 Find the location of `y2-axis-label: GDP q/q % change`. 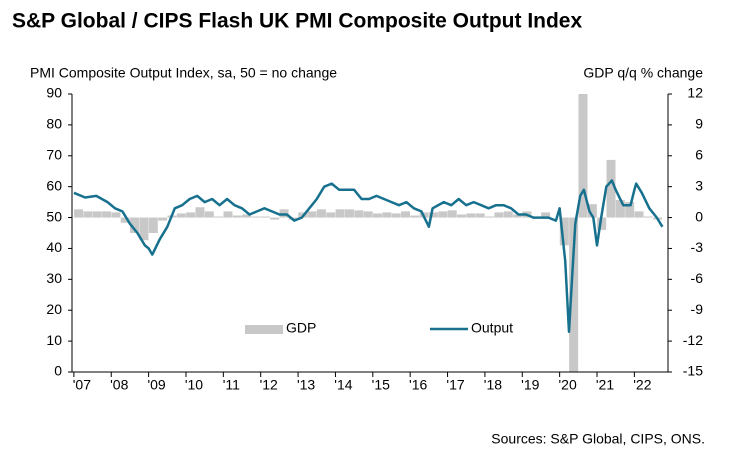

y2-axis-label: GDP q/q % change is located at coordinates (643, 73).